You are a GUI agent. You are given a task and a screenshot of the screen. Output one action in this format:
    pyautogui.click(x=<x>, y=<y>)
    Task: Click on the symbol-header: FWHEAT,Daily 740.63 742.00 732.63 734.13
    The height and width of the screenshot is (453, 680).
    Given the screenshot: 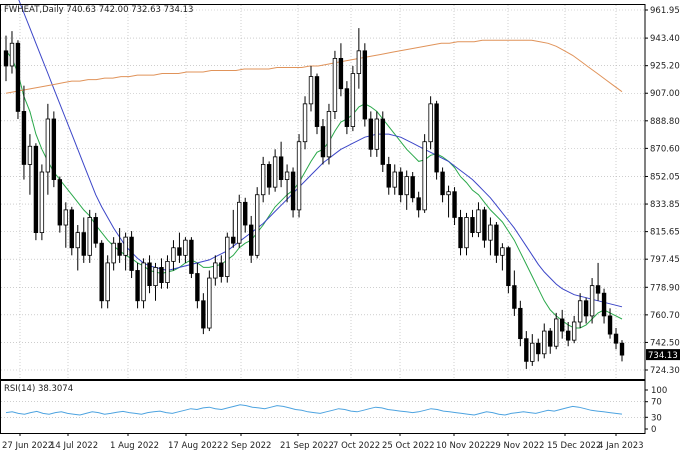 What is the action you would take?
    pyautogui.click(x=98, y=10)
    